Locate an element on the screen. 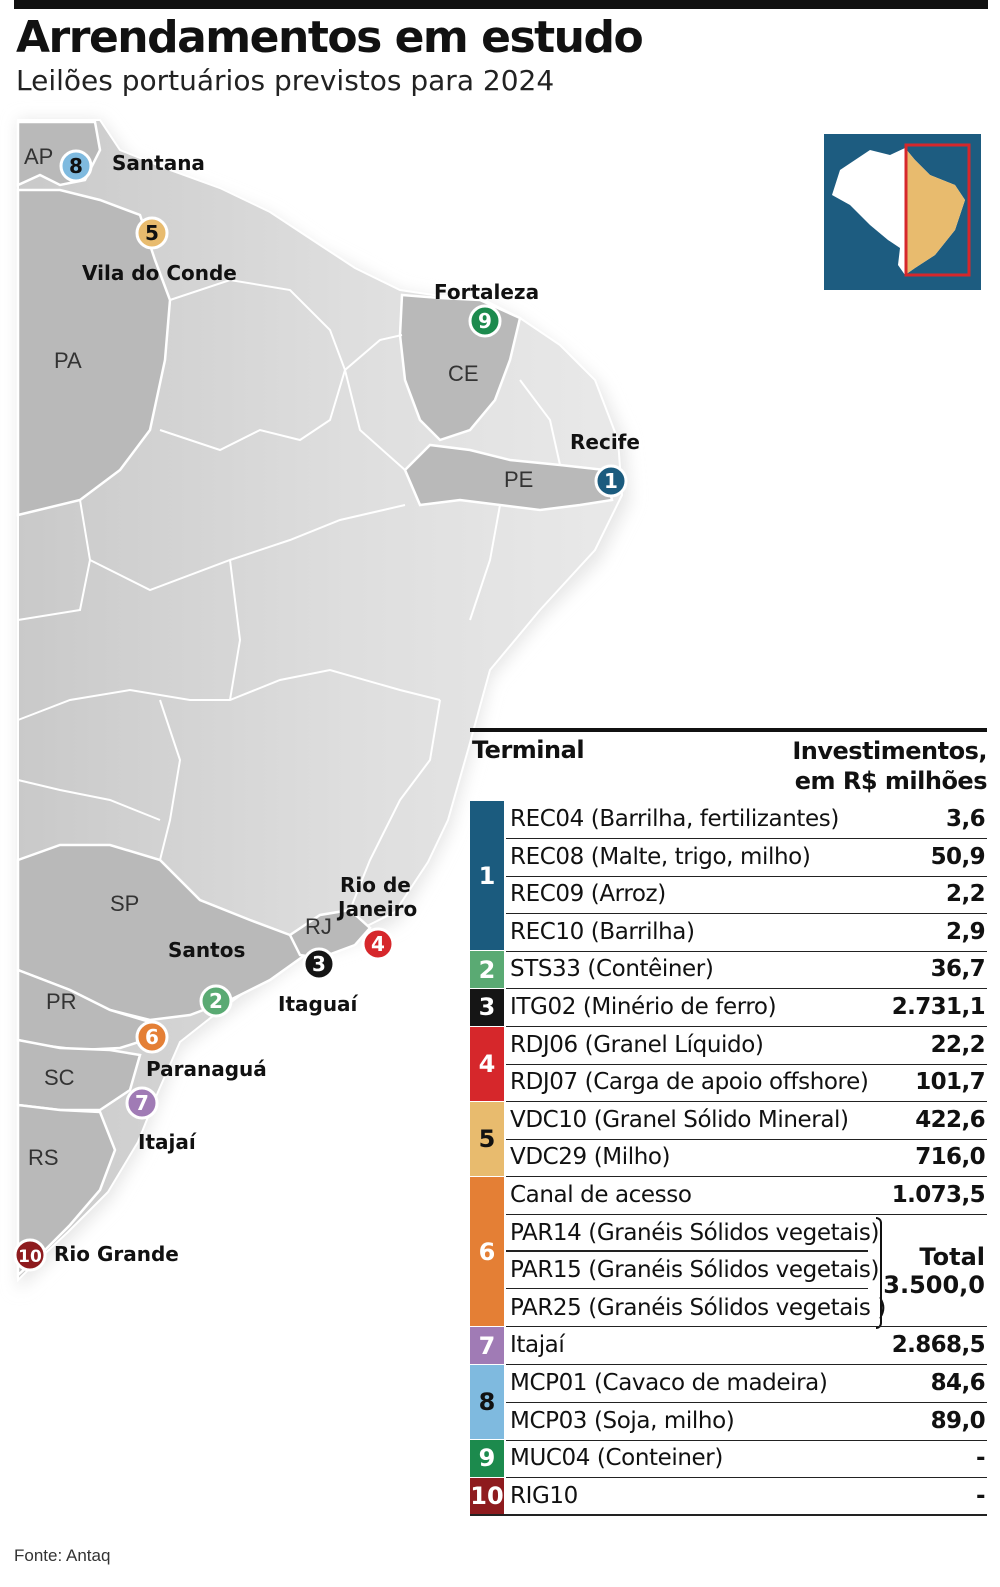 The width and height of the screenshot is (1000, 1587). port-marker-4: 4 is located at coordinates (378, 944).